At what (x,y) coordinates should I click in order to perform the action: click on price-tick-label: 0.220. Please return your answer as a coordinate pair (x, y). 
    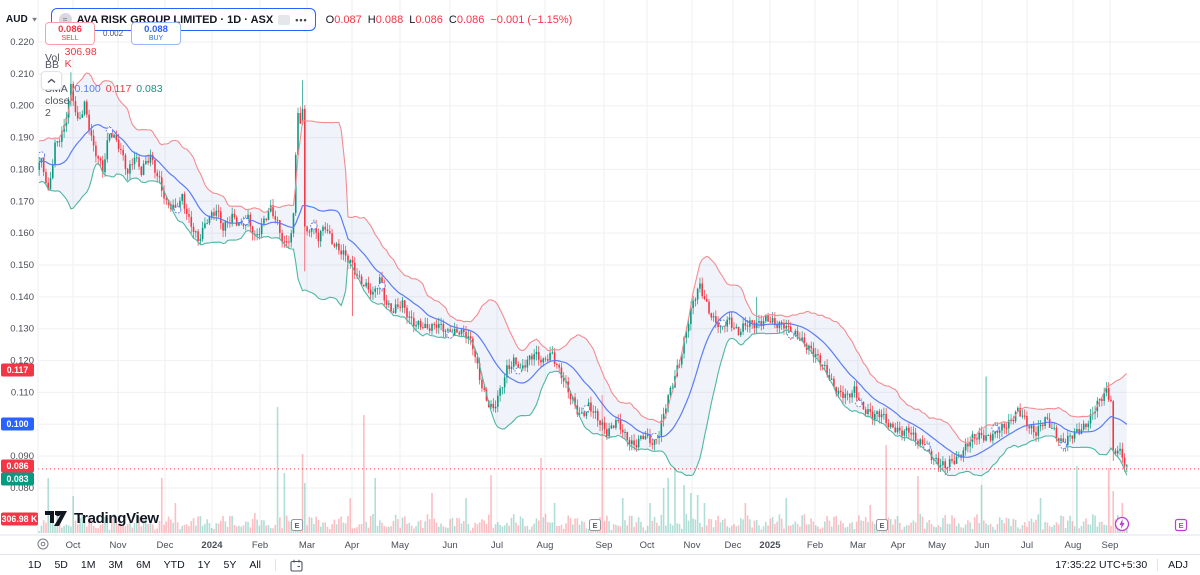
    Looking at the image, I should click on (22, 42).